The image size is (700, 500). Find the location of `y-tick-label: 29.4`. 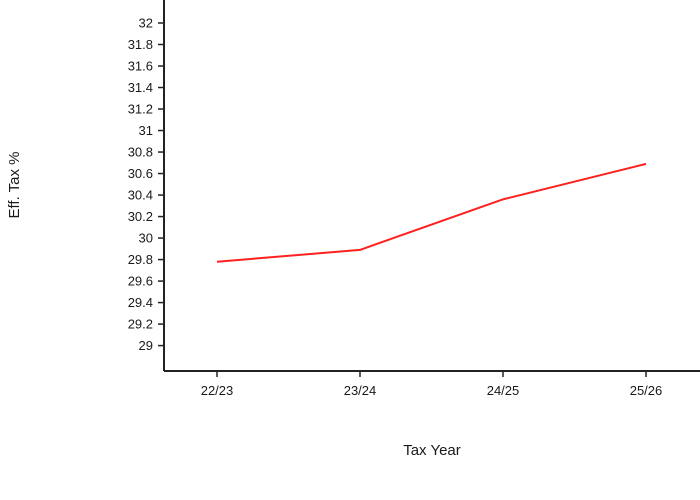

y-tick-label: 29.4 is located at coordinates (140, 302).